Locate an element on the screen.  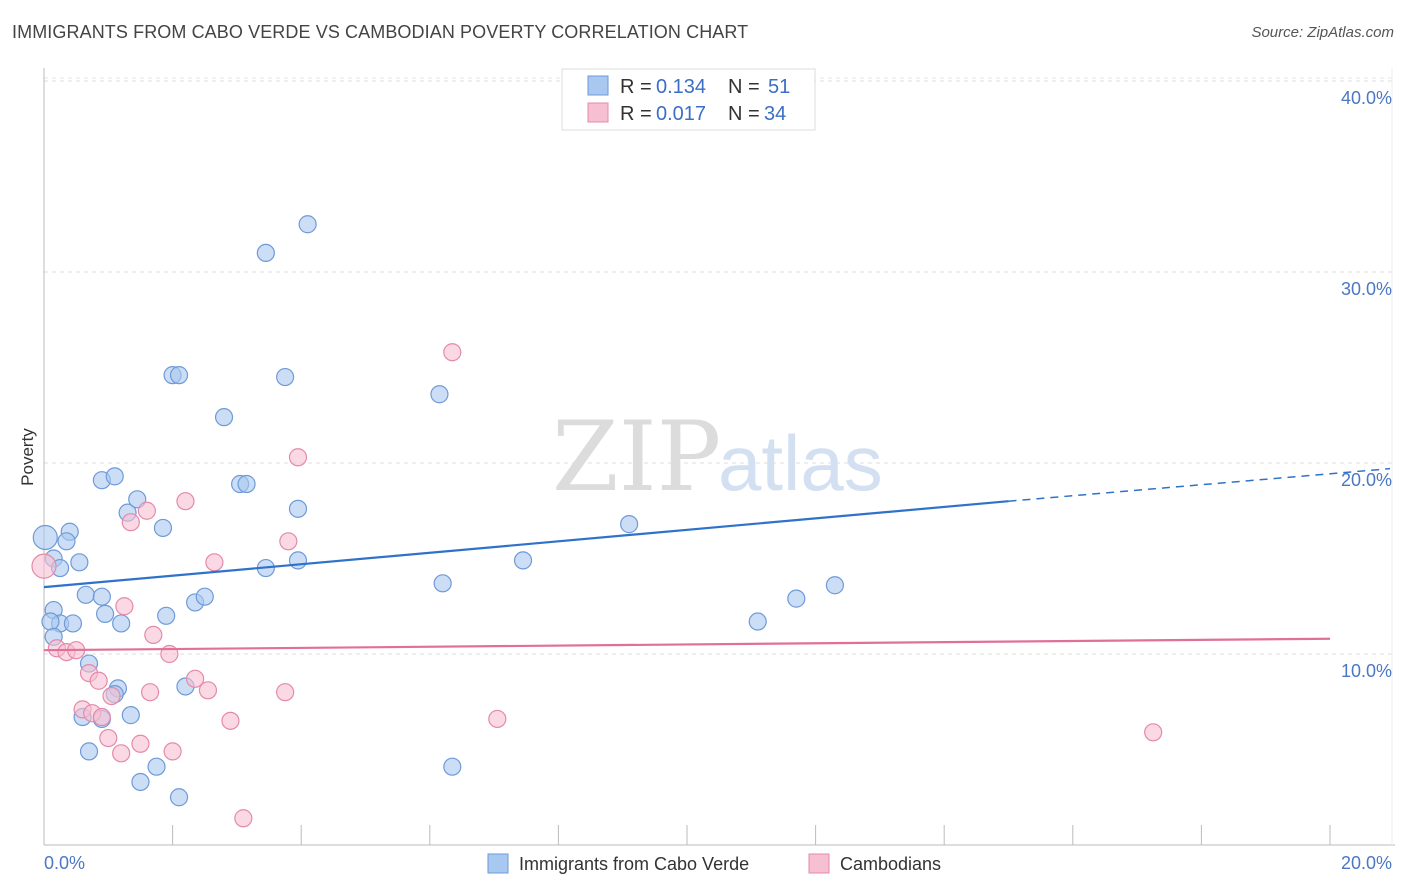
x-tick-label-min: 0.0% is located at coordinates (64, 863).